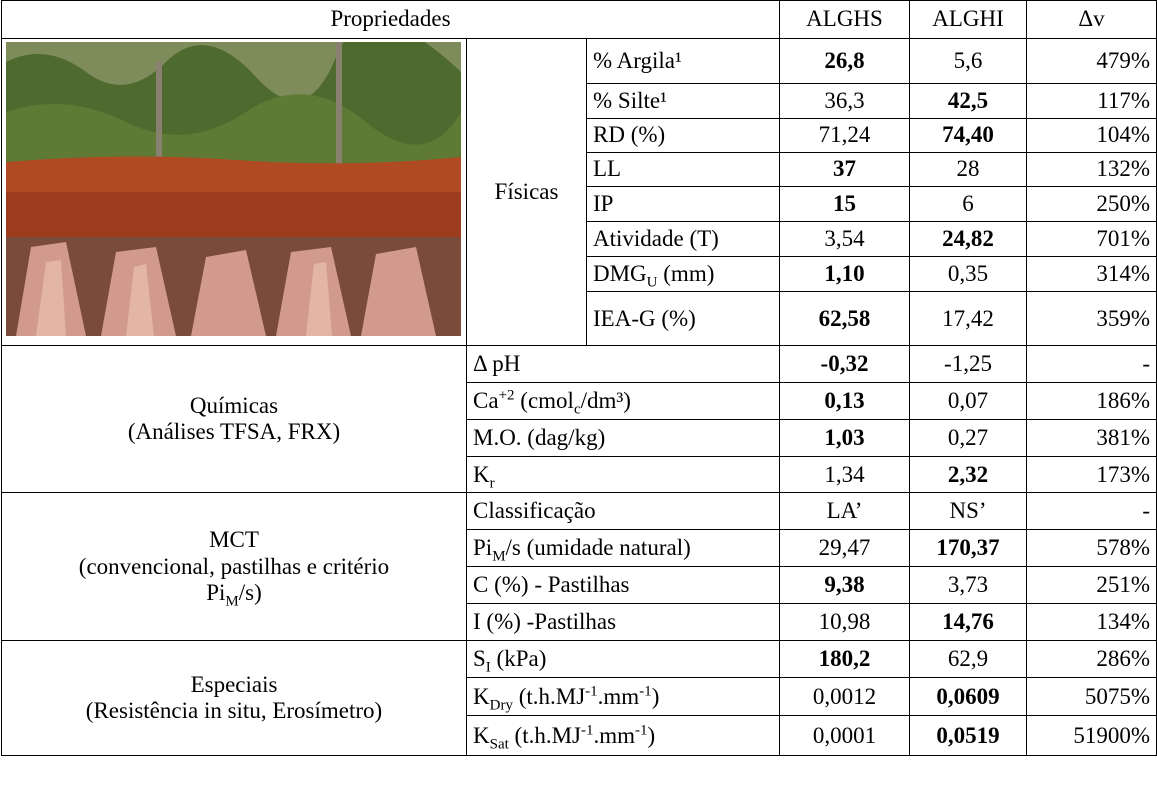 Image resolution: width=1157 pixels, height=793 pixels. What do you see at coordinates (1091, 239) in the screenshot?
I see `value-cell: 701%` at bounding box center [1091, 239].